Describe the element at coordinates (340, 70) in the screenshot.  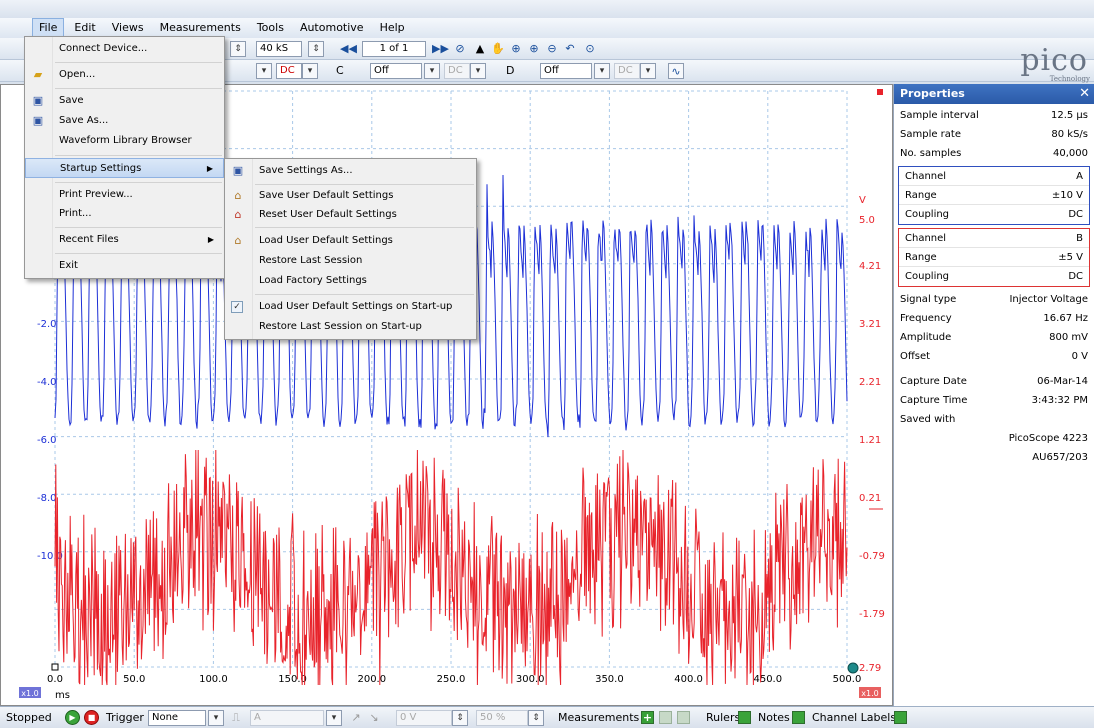
I see `channel-c-label: C` at that location.